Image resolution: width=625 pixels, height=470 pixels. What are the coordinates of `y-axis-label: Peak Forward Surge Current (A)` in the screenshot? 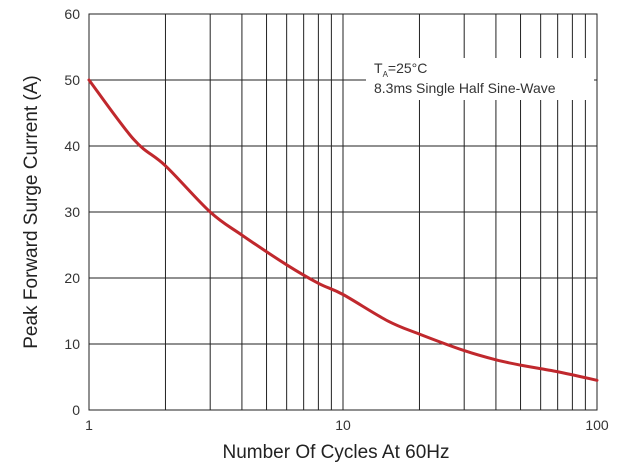 It's located at (31, 212).